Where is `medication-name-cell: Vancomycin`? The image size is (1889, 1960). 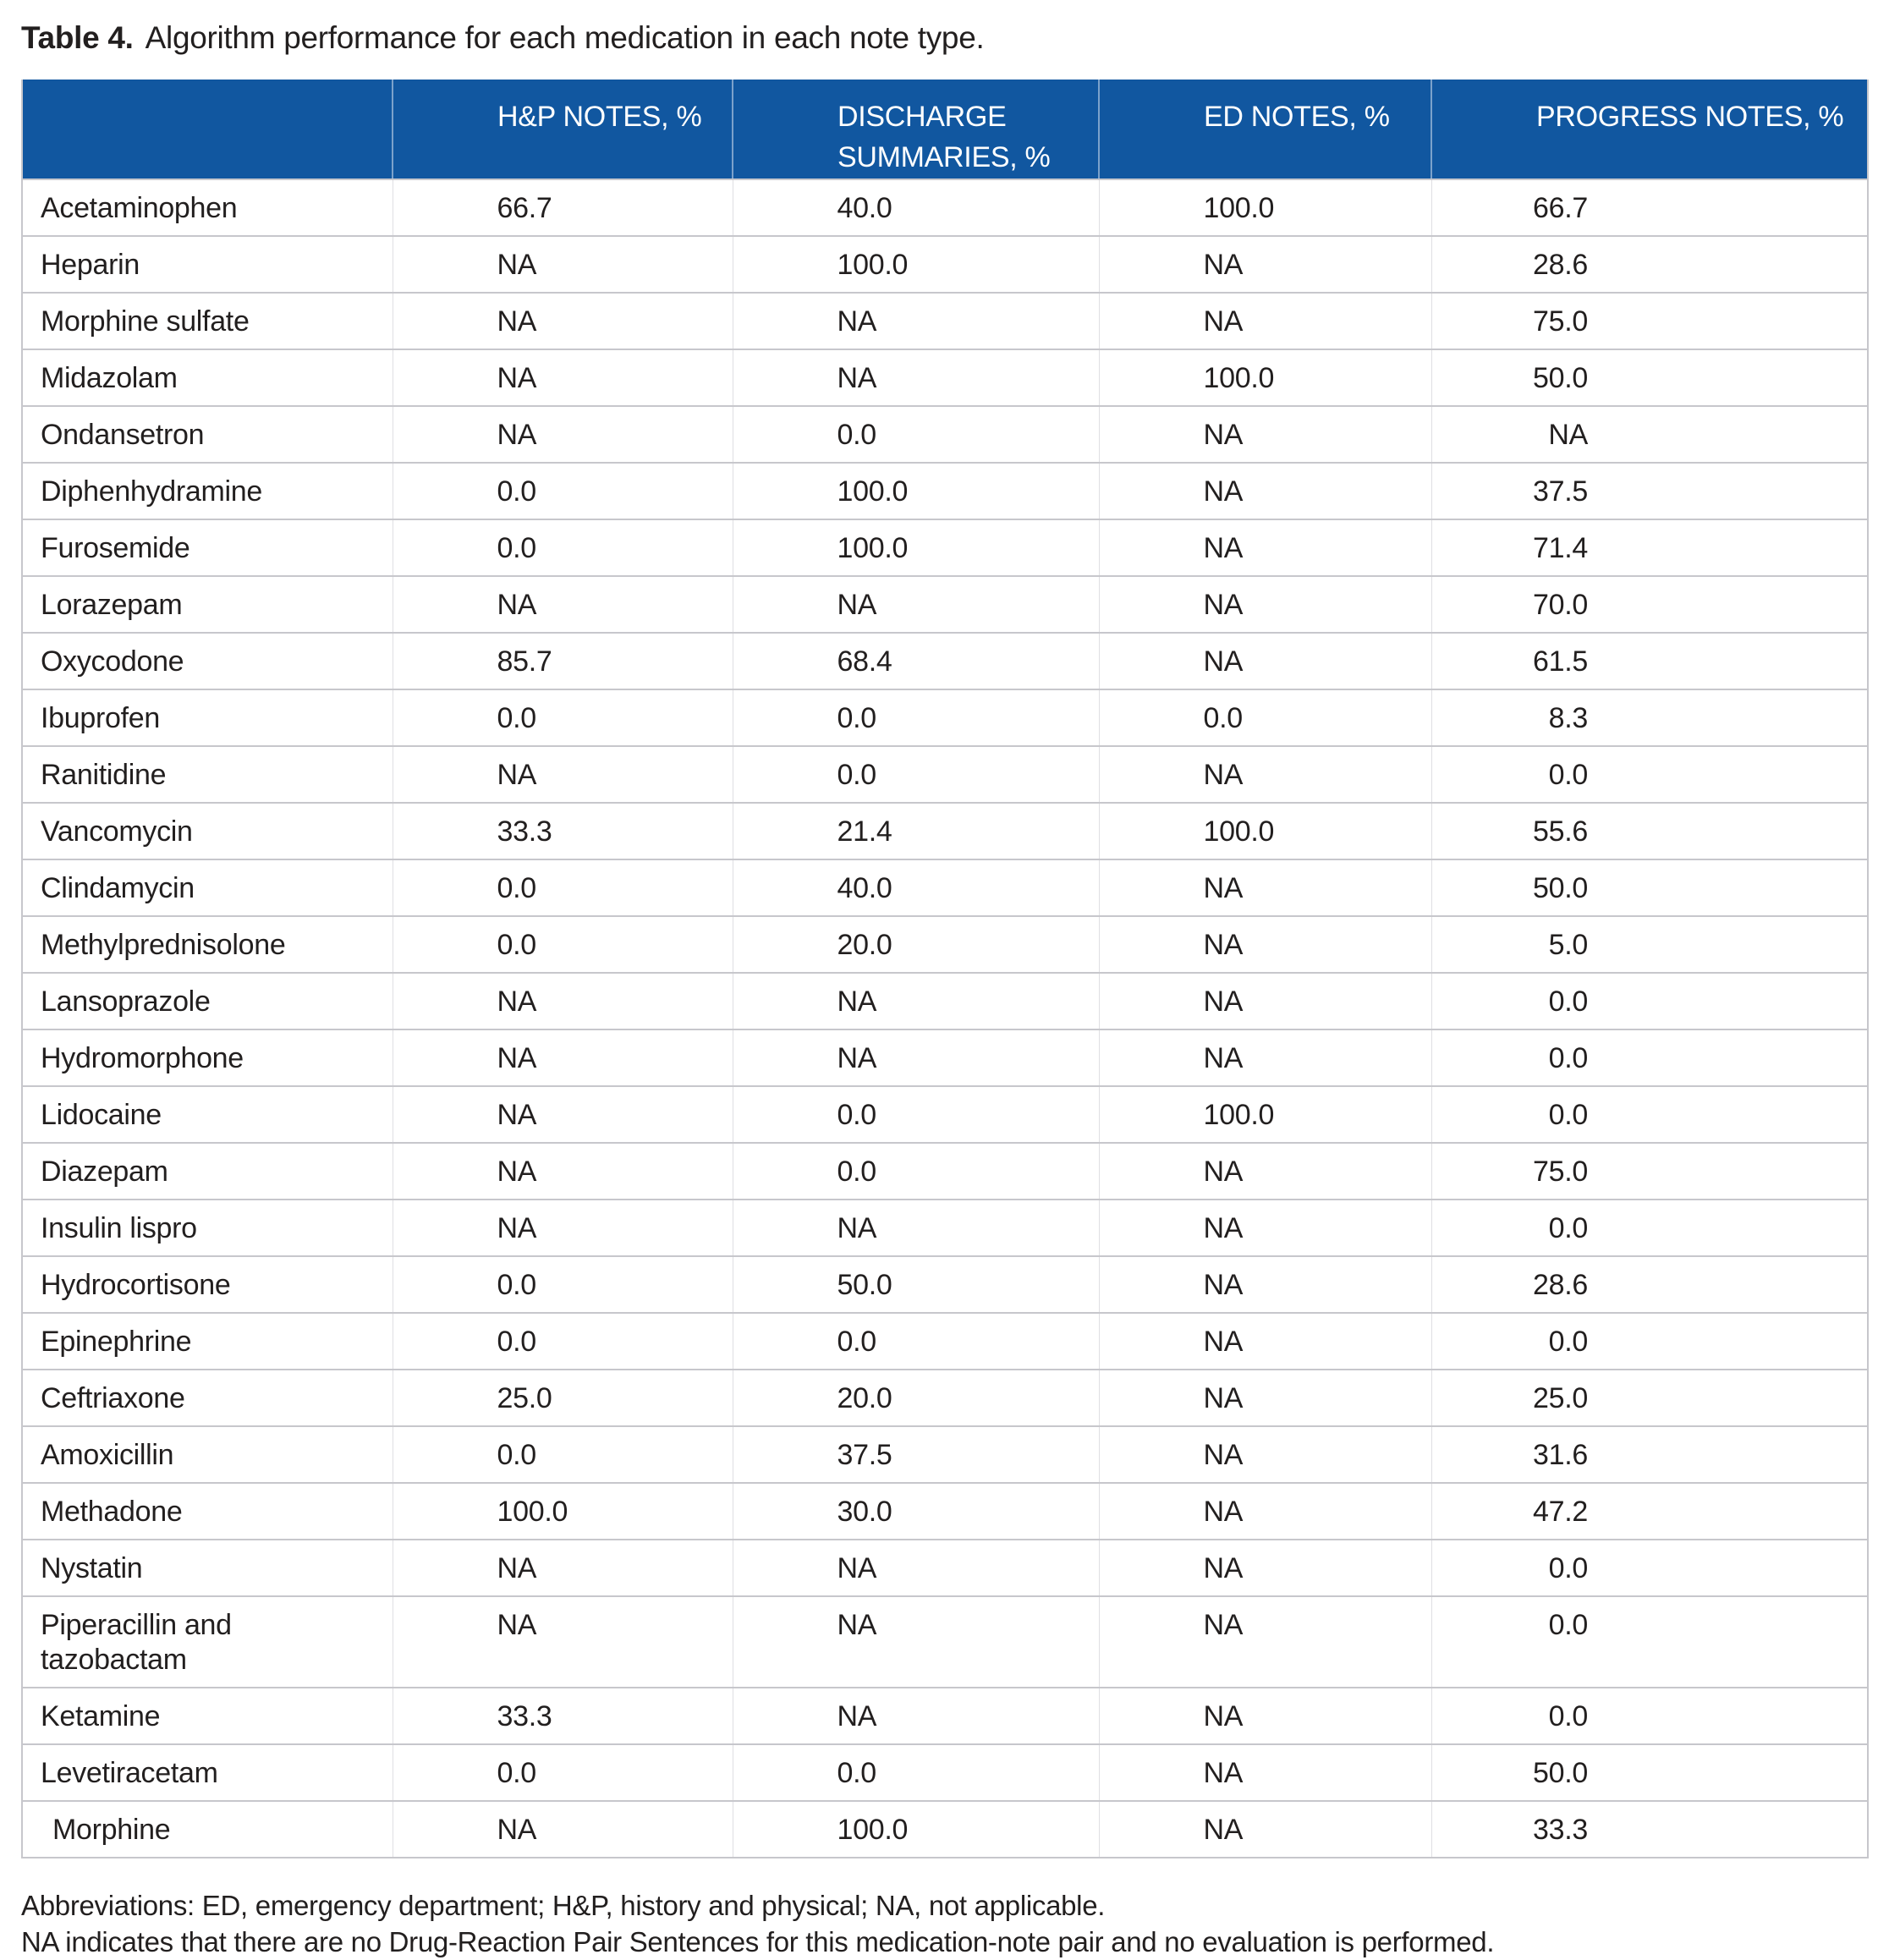
medication-name-cell: Vancomycin is located at coordinates (208, 831).